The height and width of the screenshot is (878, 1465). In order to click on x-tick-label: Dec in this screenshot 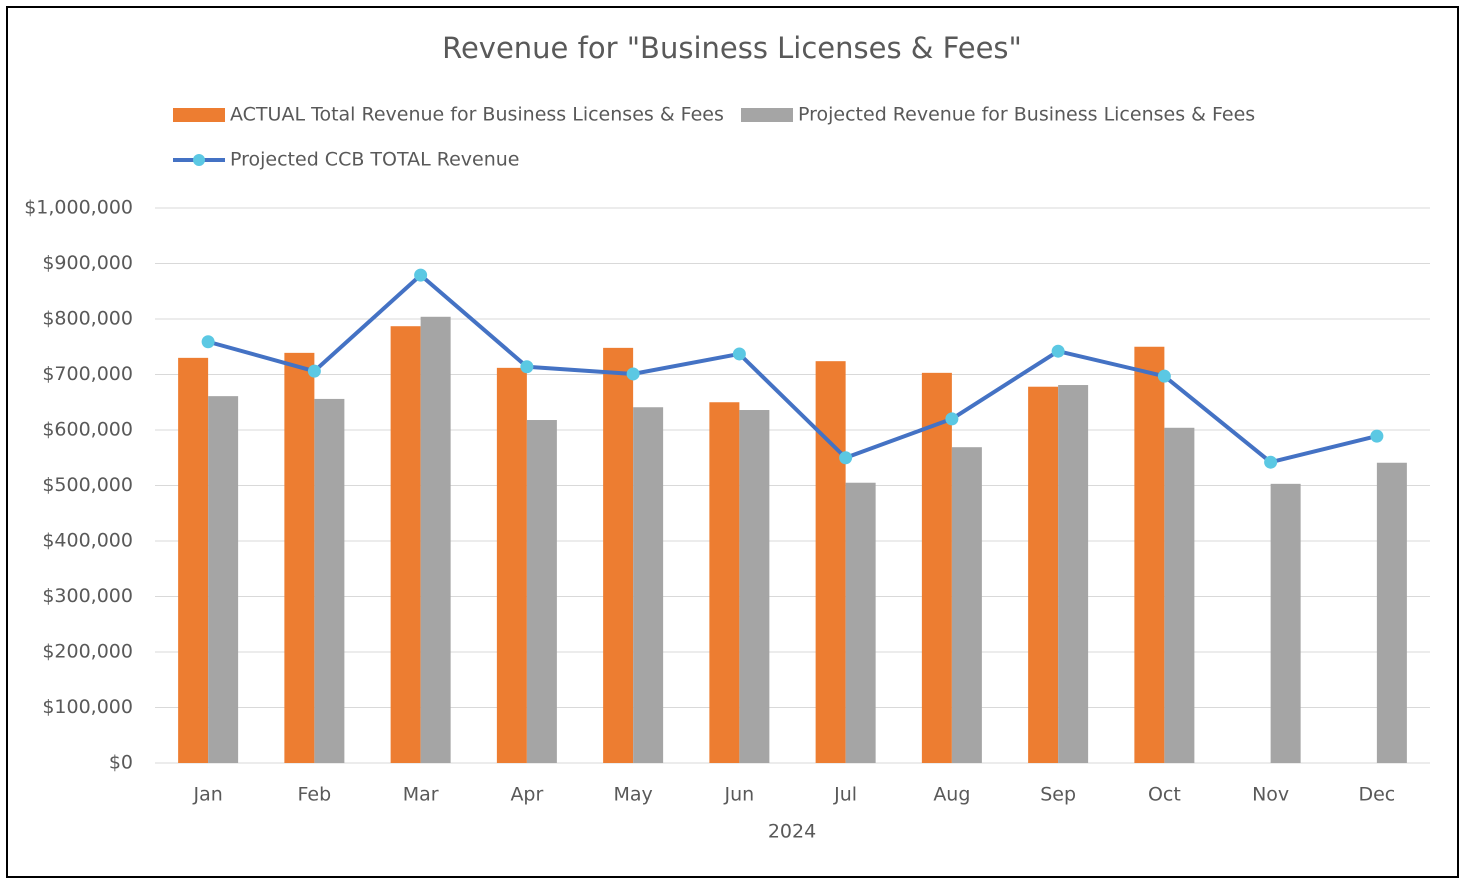, I will do `click(1376, 795)`.